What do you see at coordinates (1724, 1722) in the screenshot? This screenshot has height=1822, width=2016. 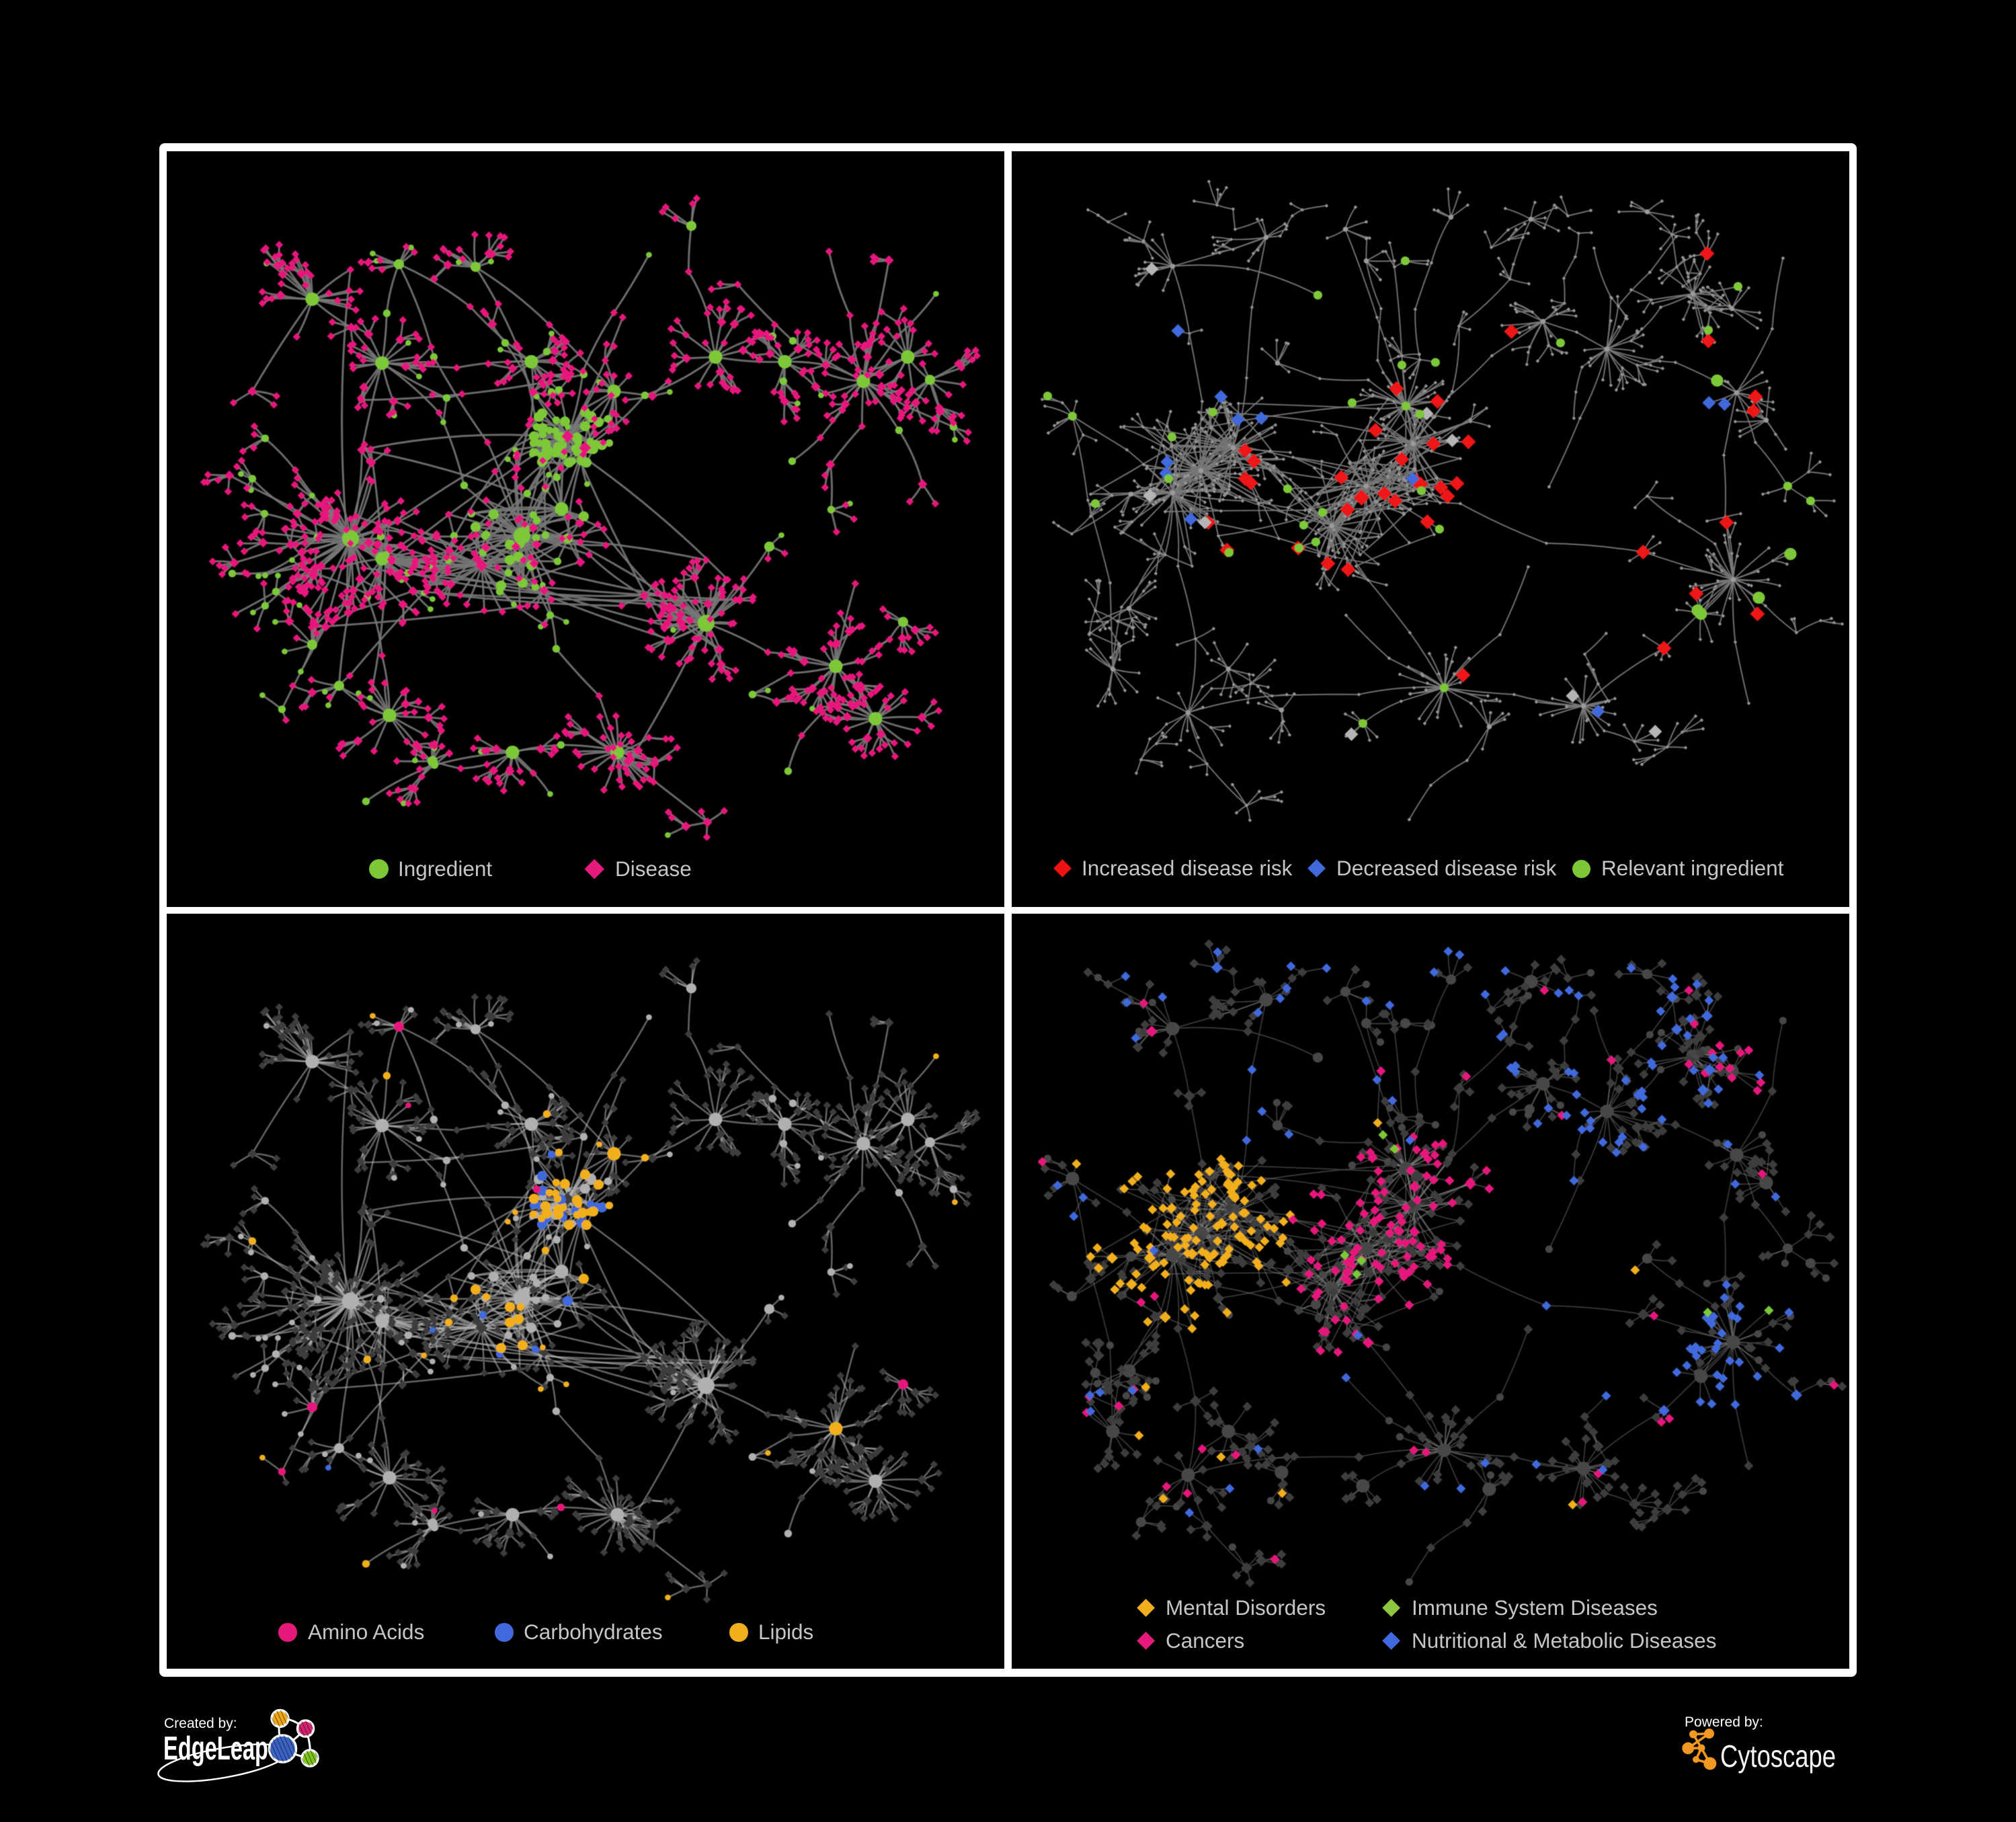 I see `svg-text: Powered by:` at bounding box center [1724, 1722].